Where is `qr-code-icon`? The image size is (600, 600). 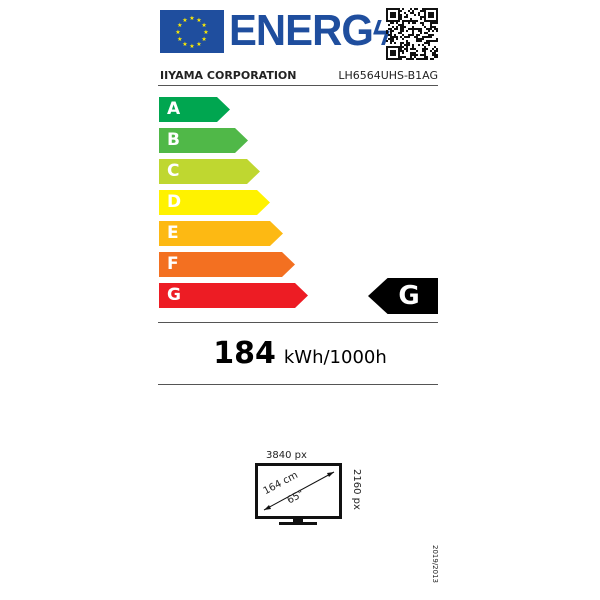
qr-code-icon is located at coordinates (412, 34).